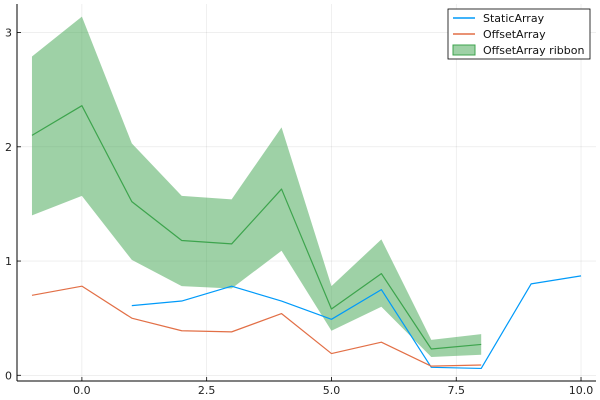 The width and height of the screenshot is (600, 400). I want to click on legend-label-staticarray: StaticArray, so click(514, 18).